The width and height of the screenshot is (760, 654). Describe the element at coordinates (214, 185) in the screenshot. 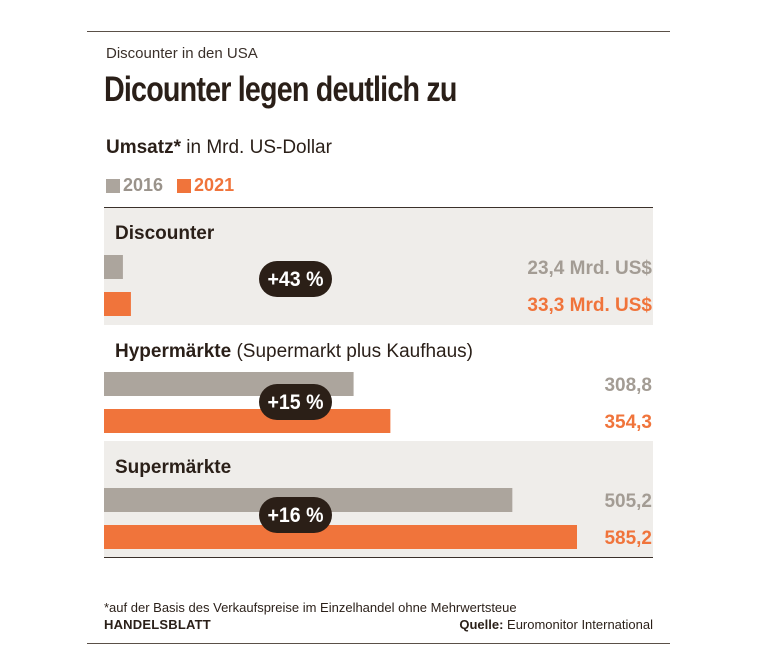

I see `legend-label-2021: 2021` at that location.